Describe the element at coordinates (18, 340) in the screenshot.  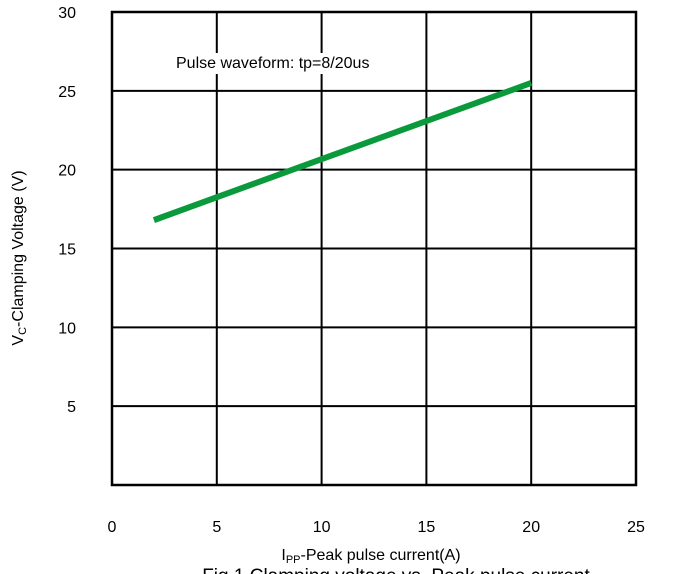
I see `y-axis-label-prefix: V` at that location.